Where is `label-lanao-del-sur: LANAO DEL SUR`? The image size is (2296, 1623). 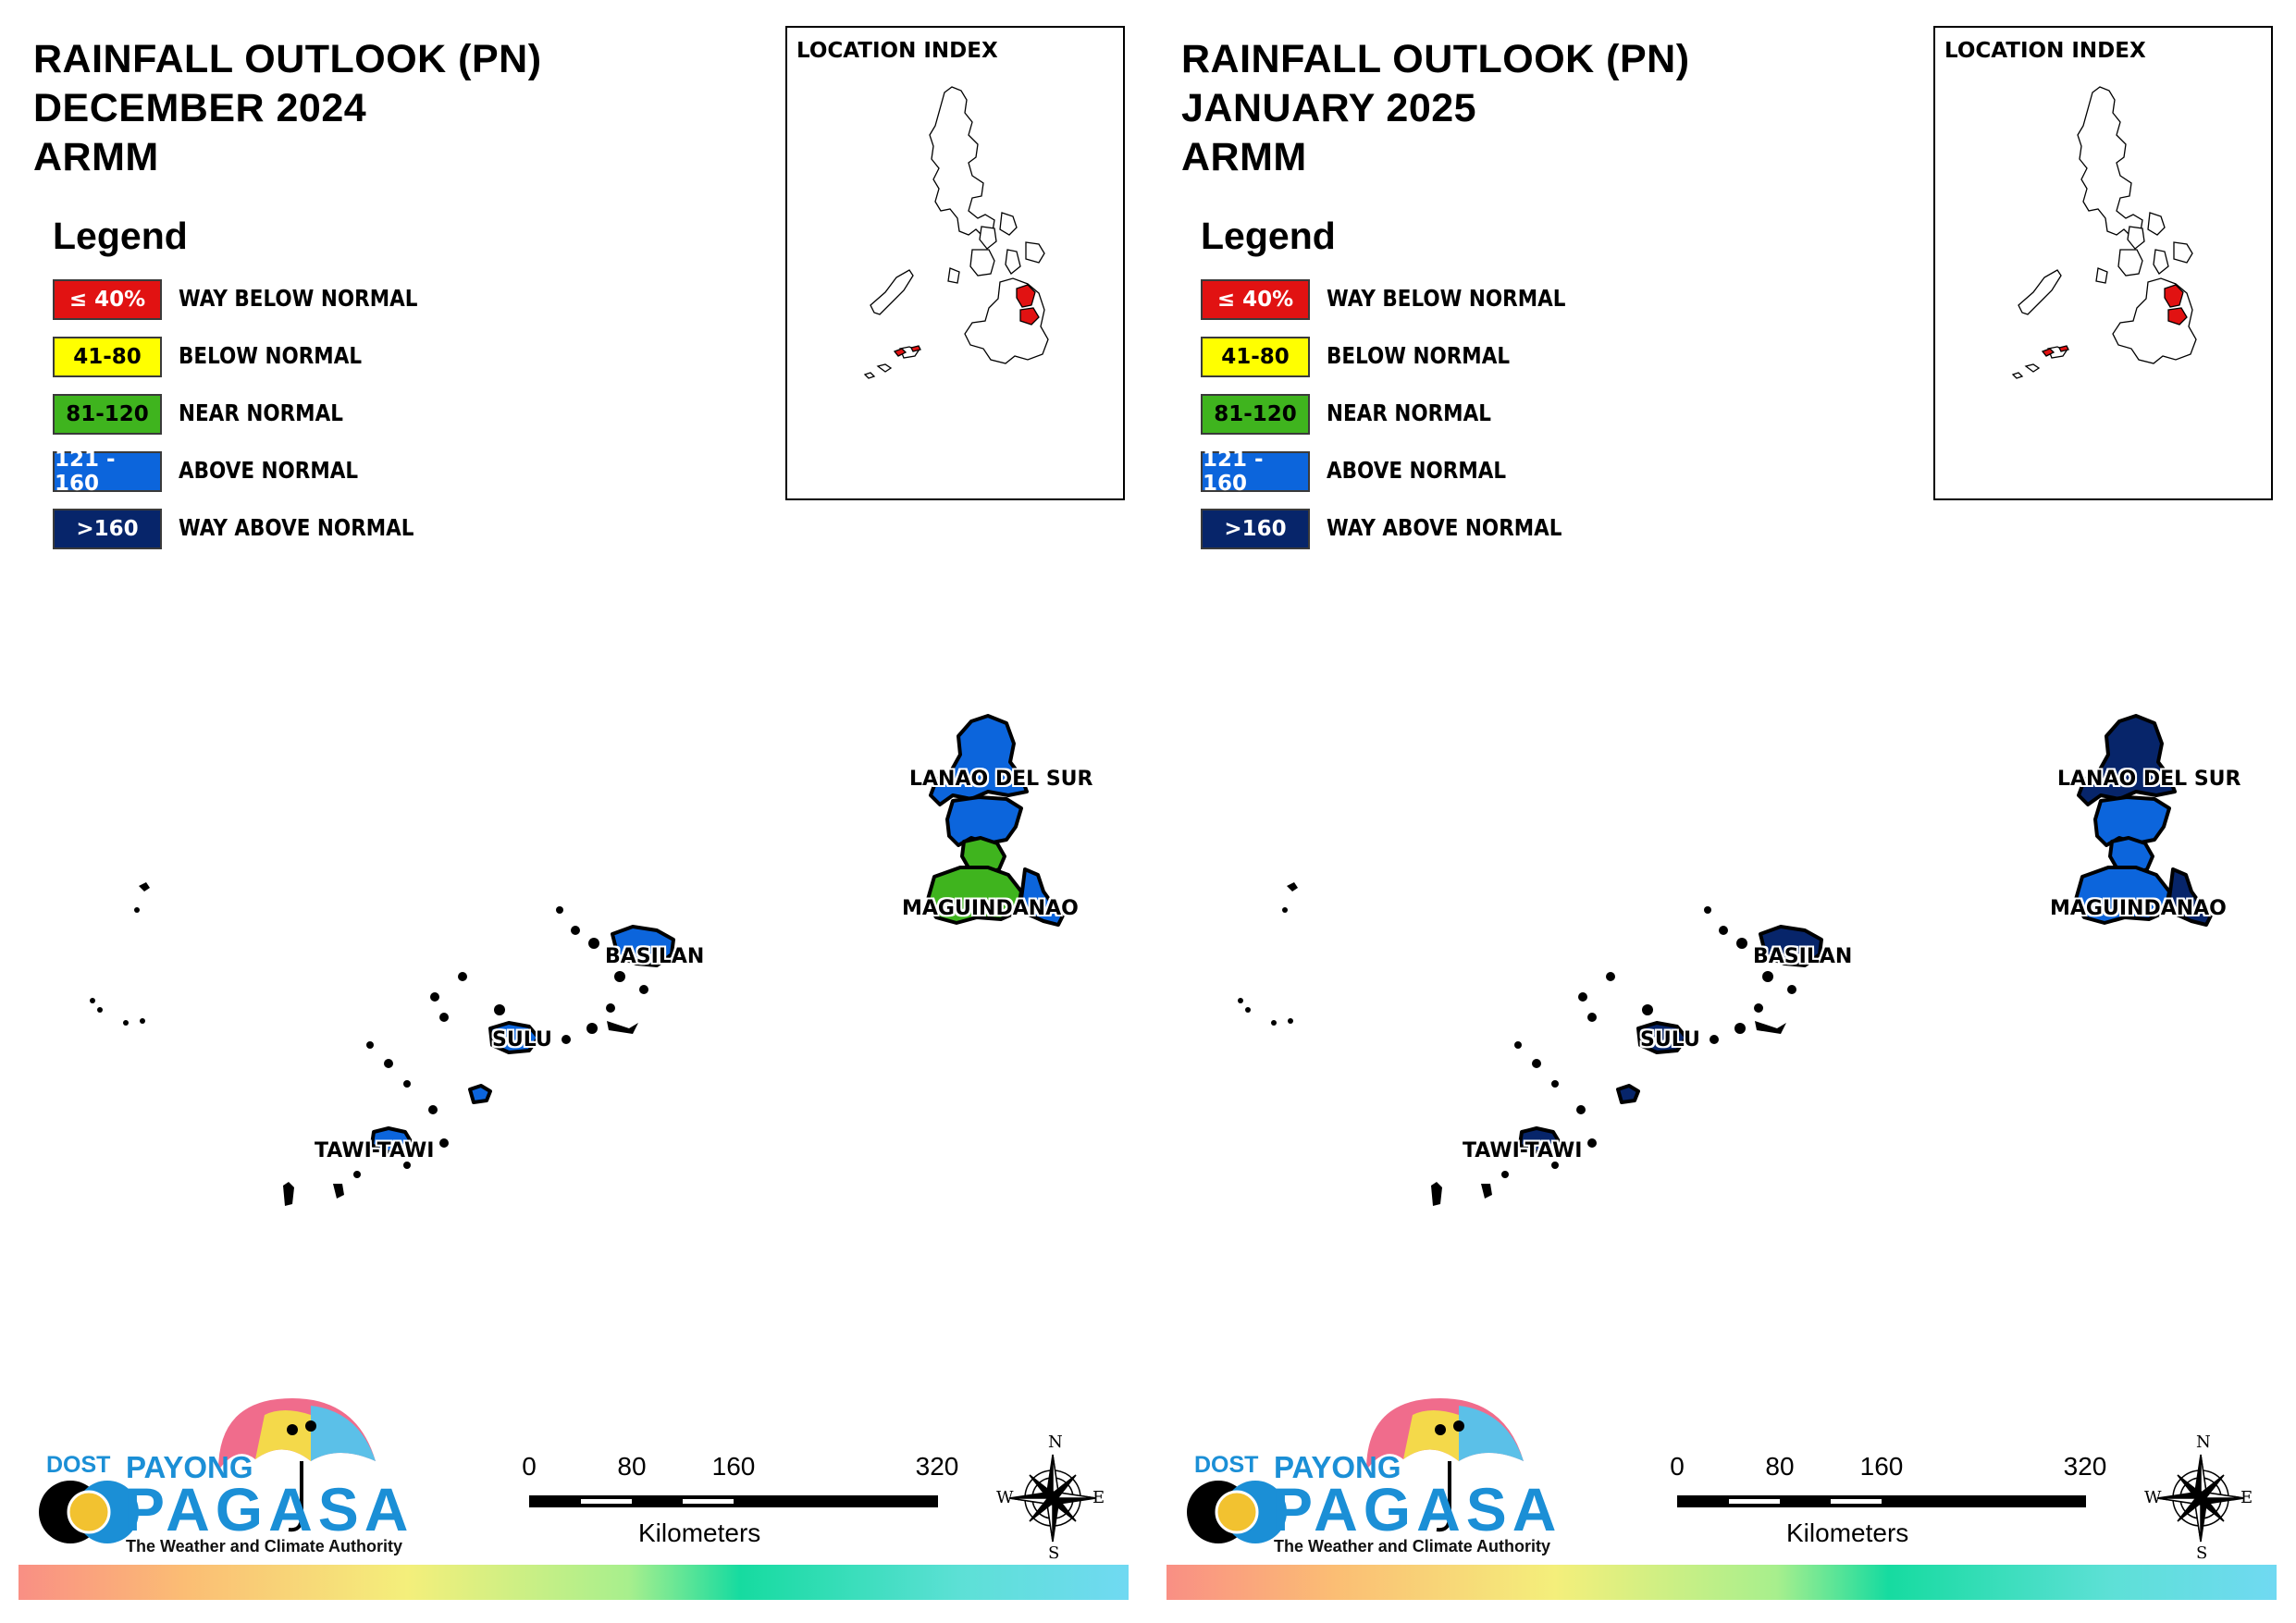
label-lanao-del-sur: LANAO DEL SUR is located at coordinates (2149, 779).